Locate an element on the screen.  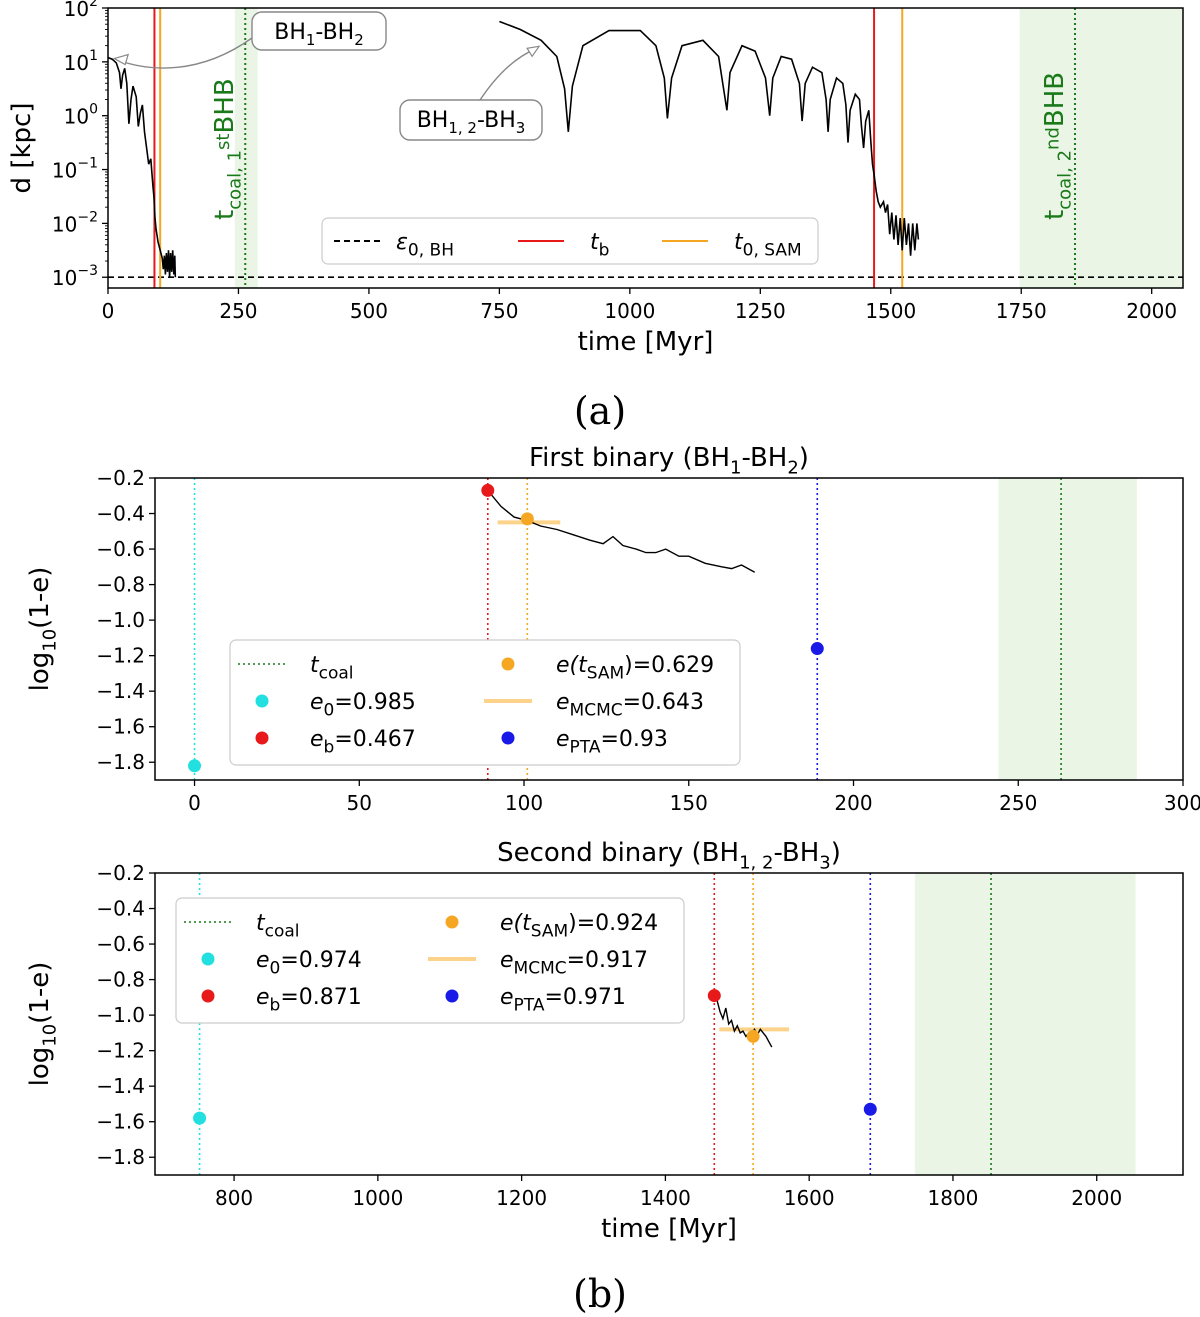
legend-label: eb=0.467 is located at coordinates (363, 742).